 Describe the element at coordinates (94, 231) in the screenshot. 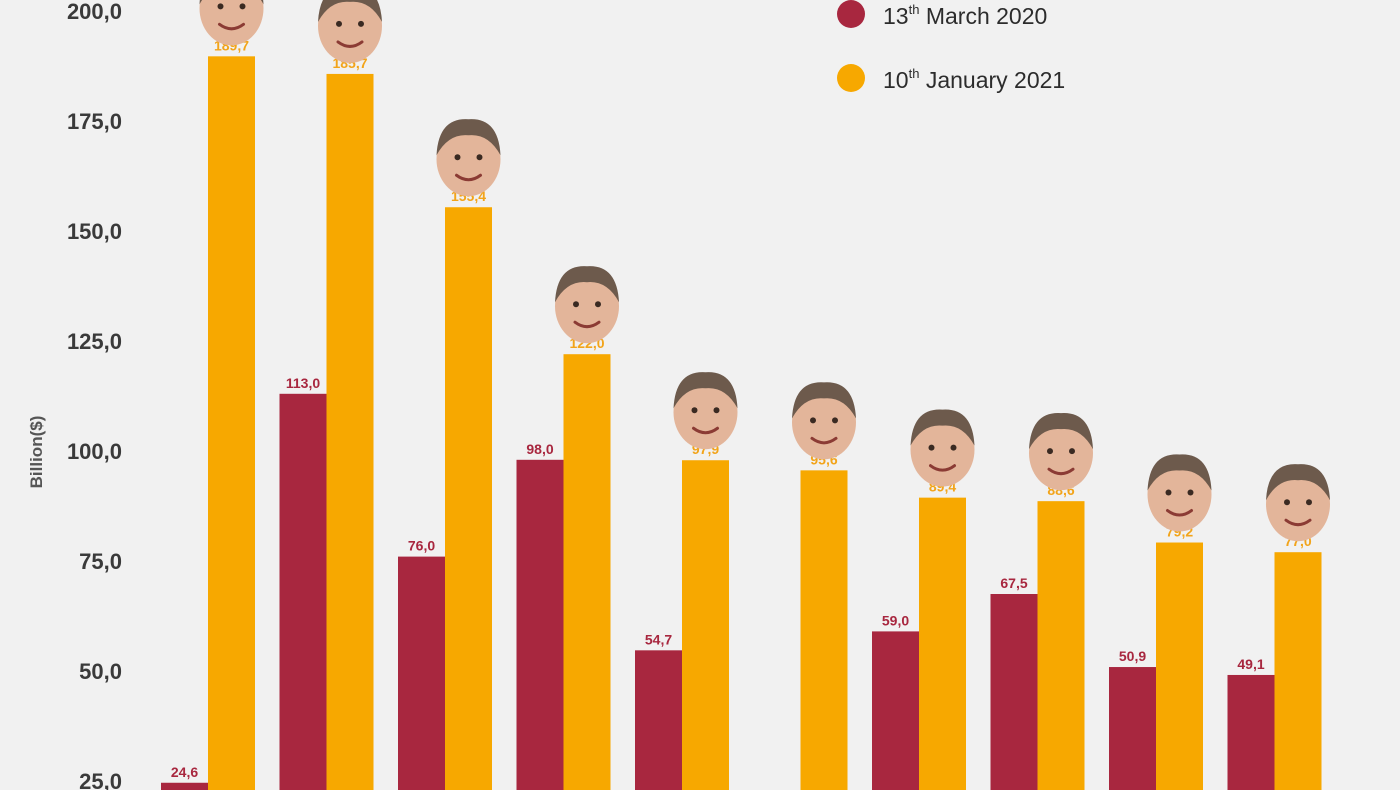

I see `y-tick-label: 150,0` at that location.